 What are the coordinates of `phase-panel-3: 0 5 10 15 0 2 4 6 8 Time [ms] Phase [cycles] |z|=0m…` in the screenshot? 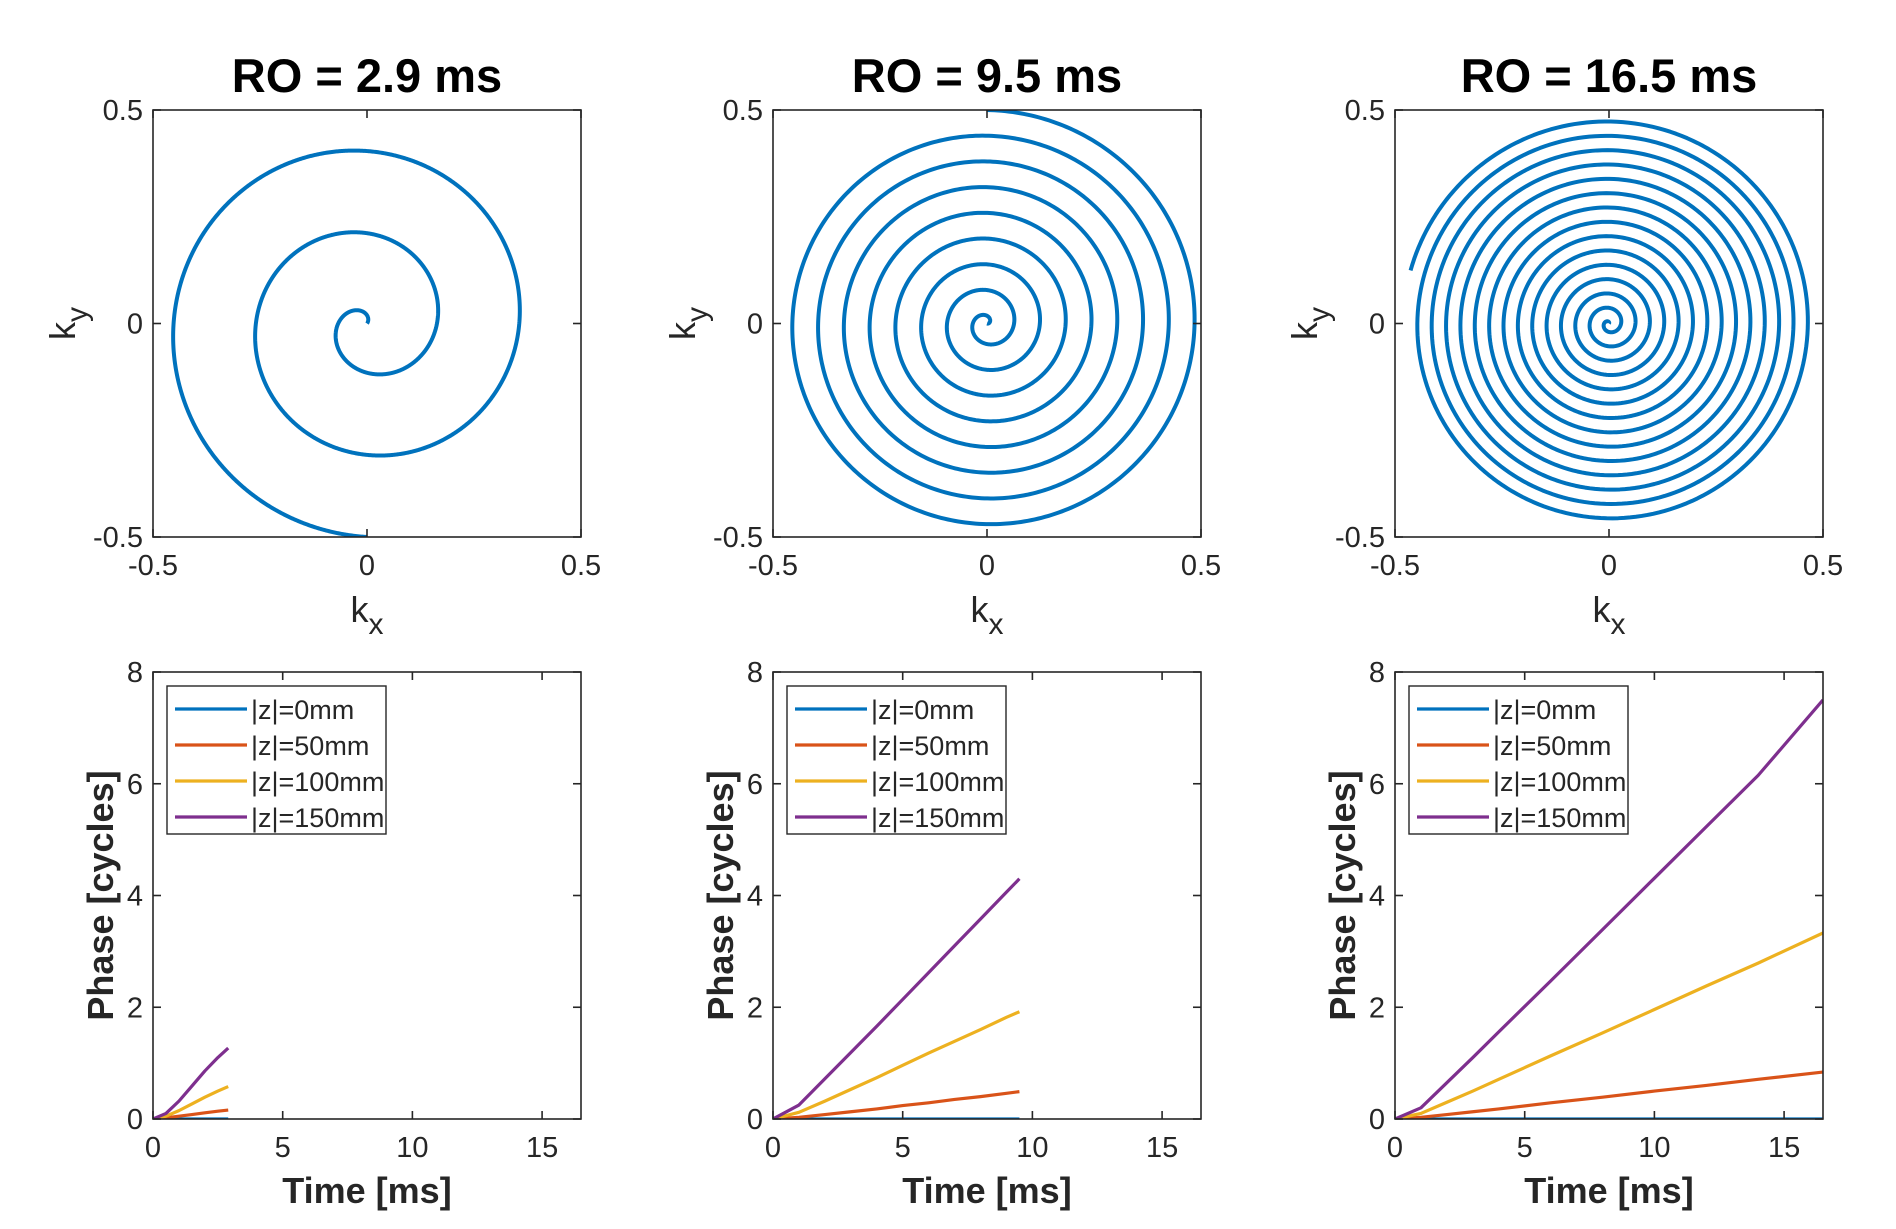 It's located at (1573, 934).